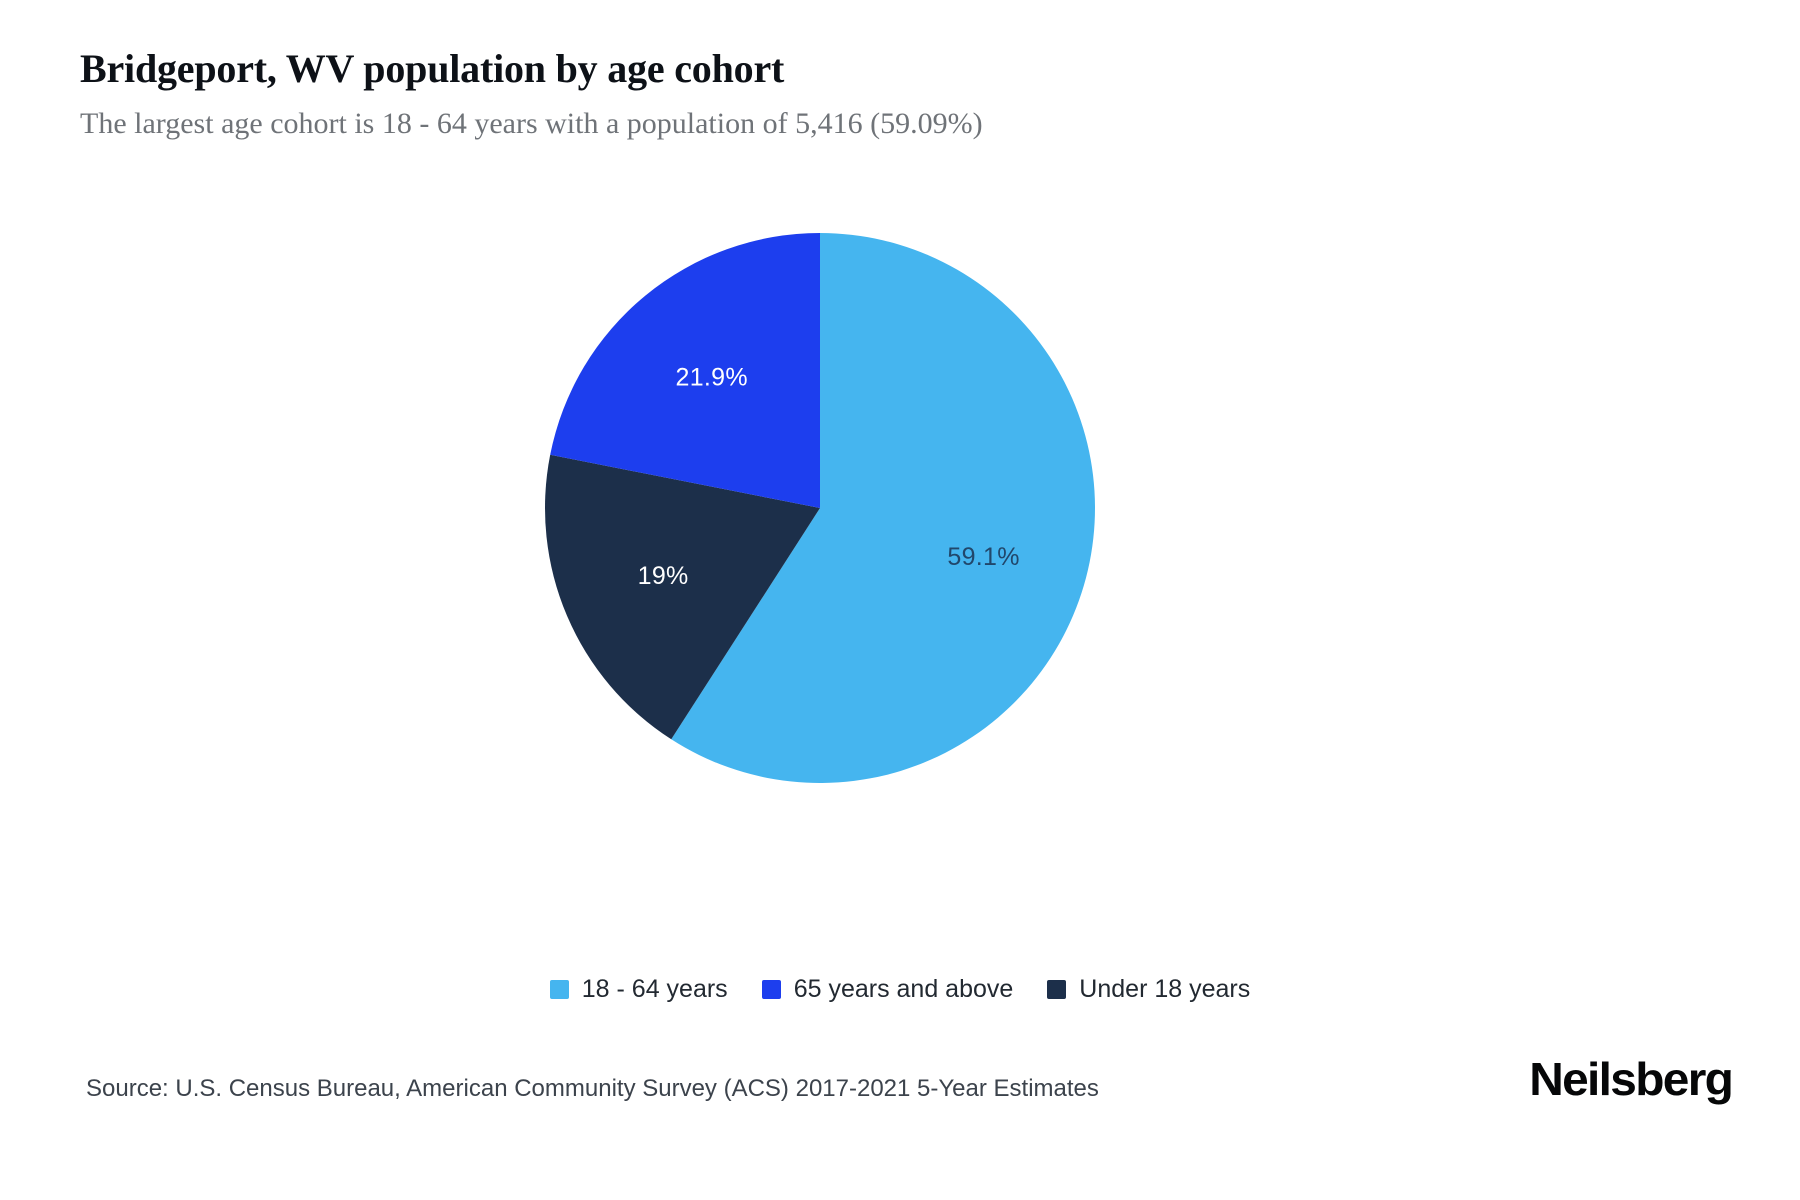  I want to click on pie-label-65-years-and-above: 21.9%, so click(712, 377).